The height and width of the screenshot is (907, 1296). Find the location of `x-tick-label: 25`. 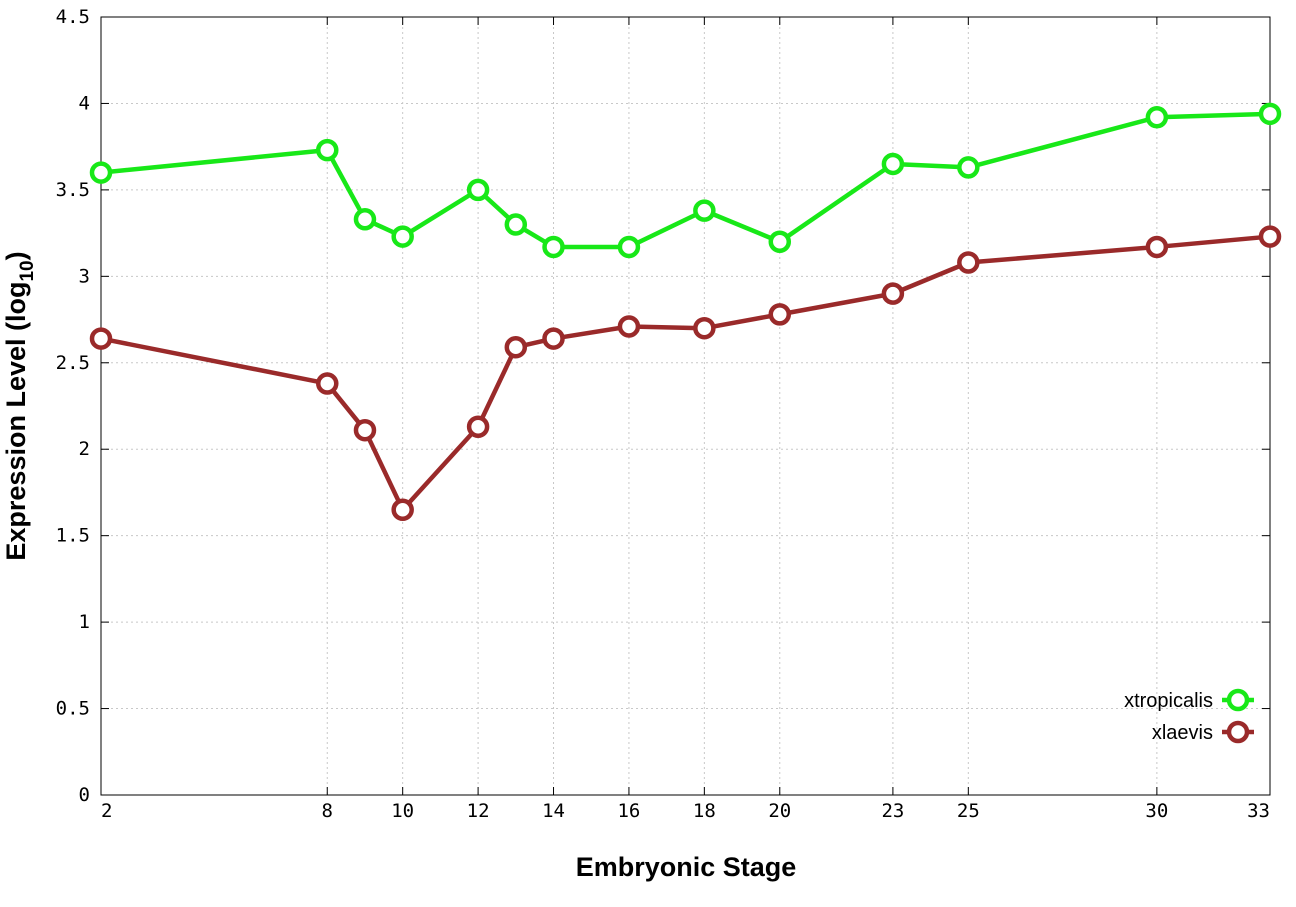

x-tick-label: 25 is located at coordinates (968, 811).